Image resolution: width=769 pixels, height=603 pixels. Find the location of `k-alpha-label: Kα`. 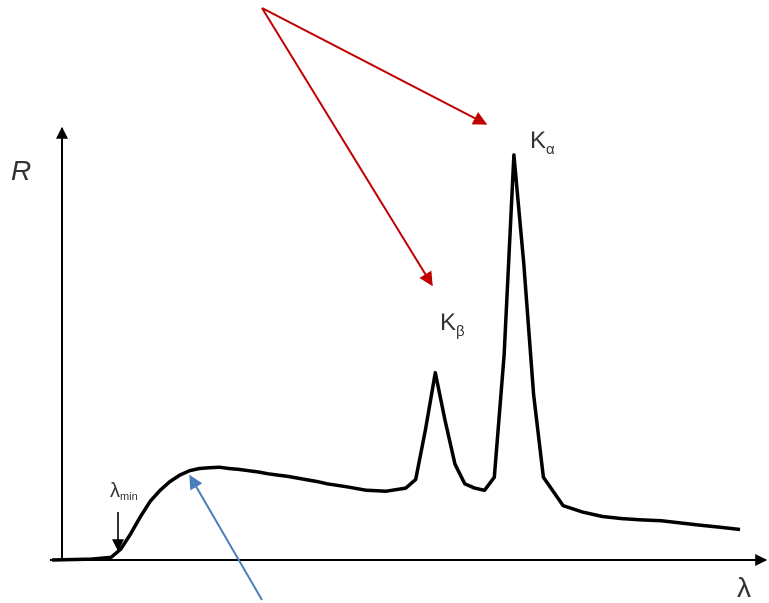

k-alpha-label: Kα is located at coordinates (542, 142).